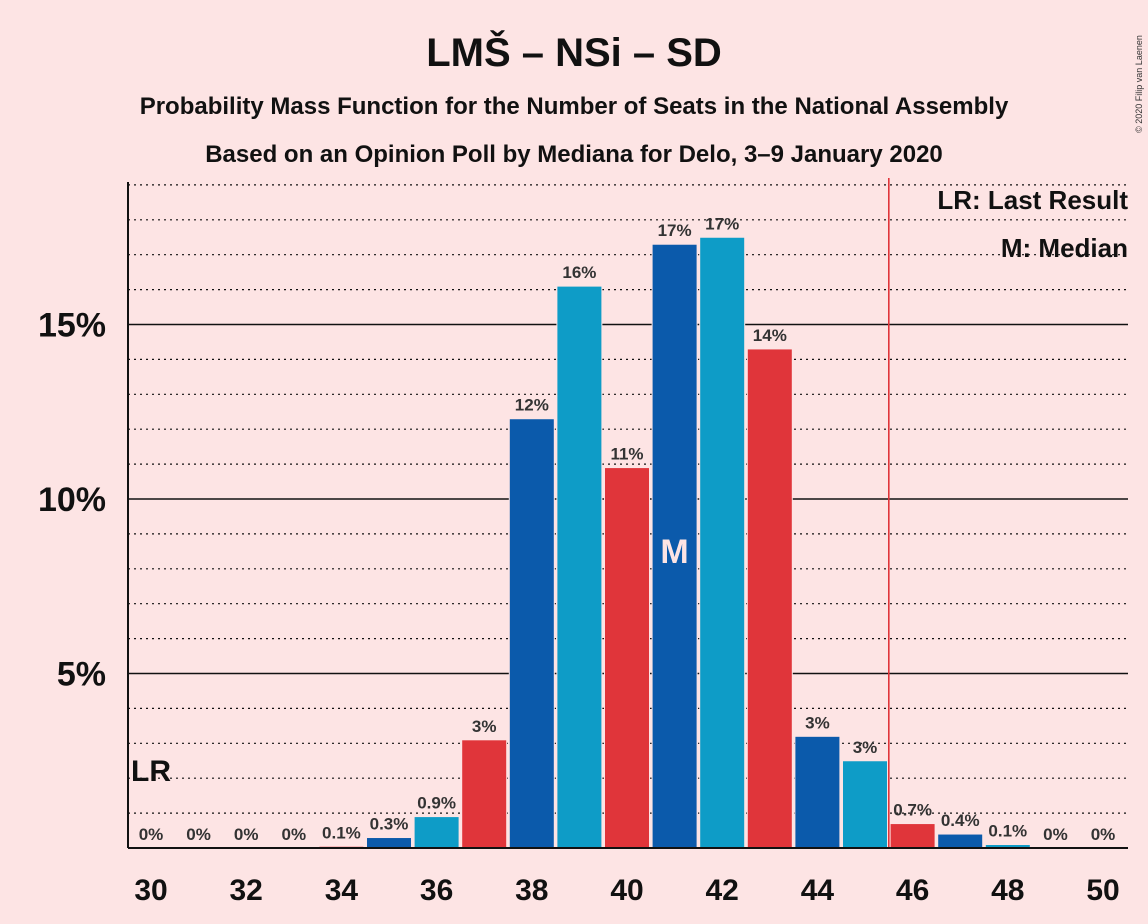  I want to click on data-label-seat-36: 0.9%, so click(436, 803).